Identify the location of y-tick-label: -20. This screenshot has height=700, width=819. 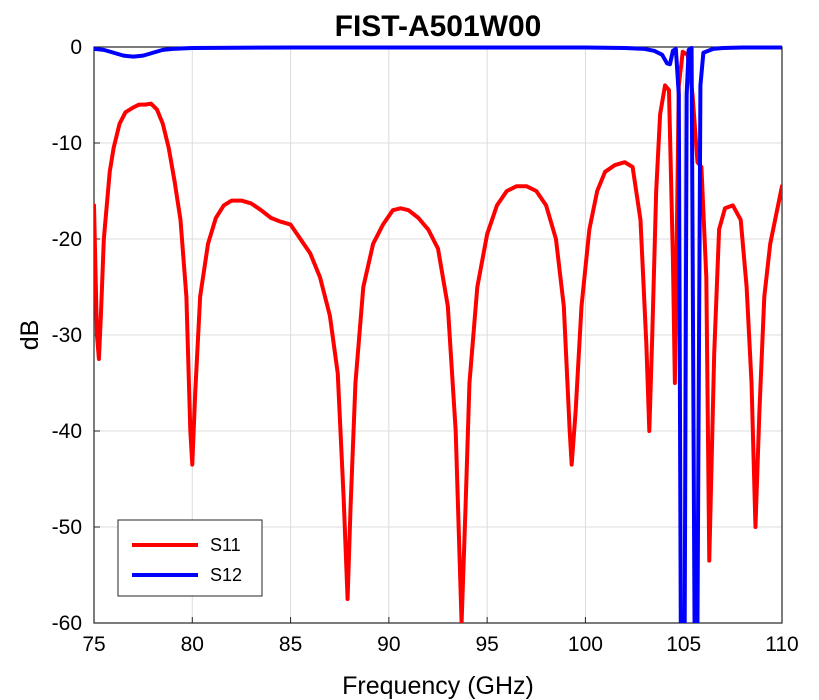
(67, 239).